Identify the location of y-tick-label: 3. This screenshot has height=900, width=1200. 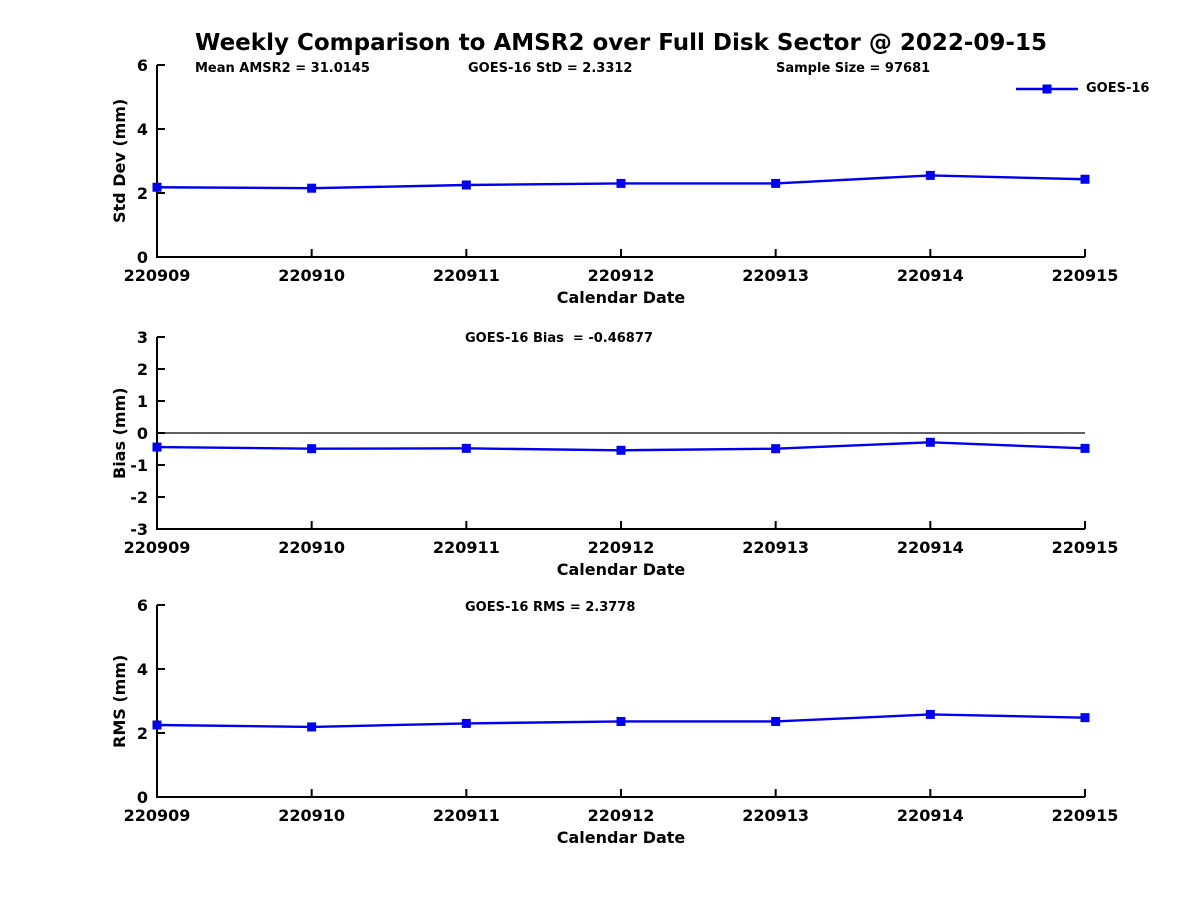
(142, 337).